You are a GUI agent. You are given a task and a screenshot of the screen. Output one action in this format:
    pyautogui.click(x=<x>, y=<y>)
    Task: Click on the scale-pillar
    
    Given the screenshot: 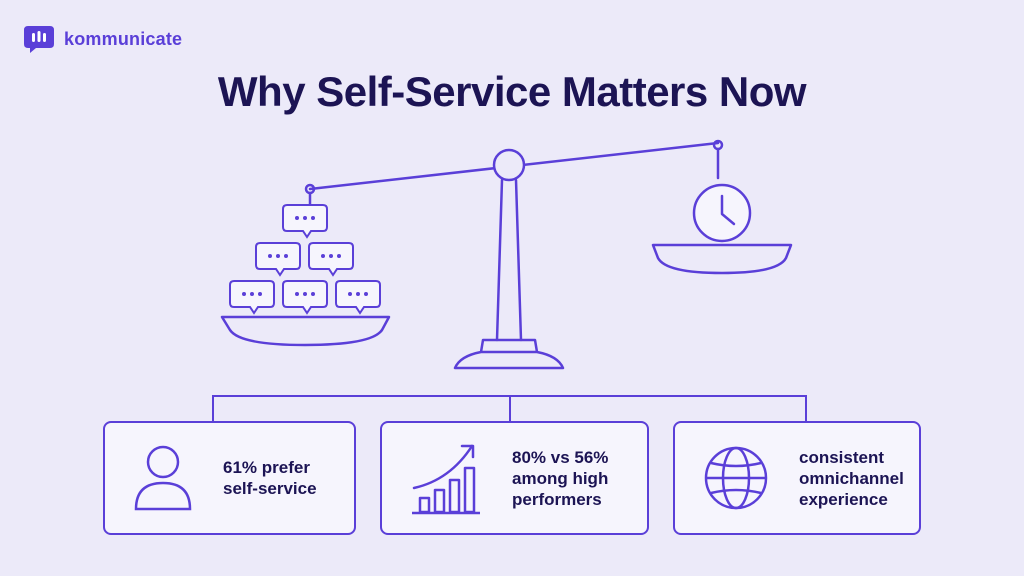 What is the action you would take?
    pyautogui.click(x=509, y=260)
    